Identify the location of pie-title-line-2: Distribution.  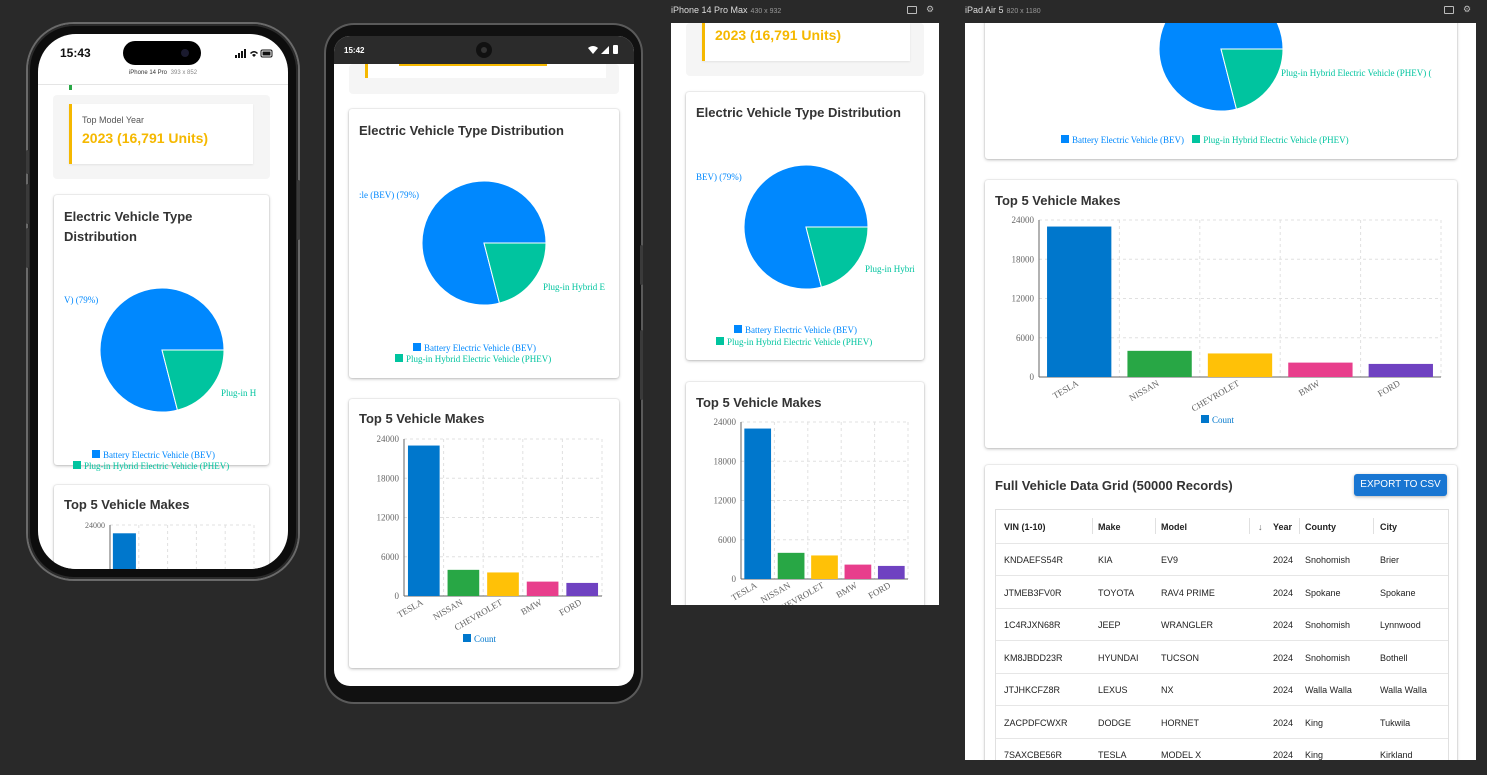
(100, 236).